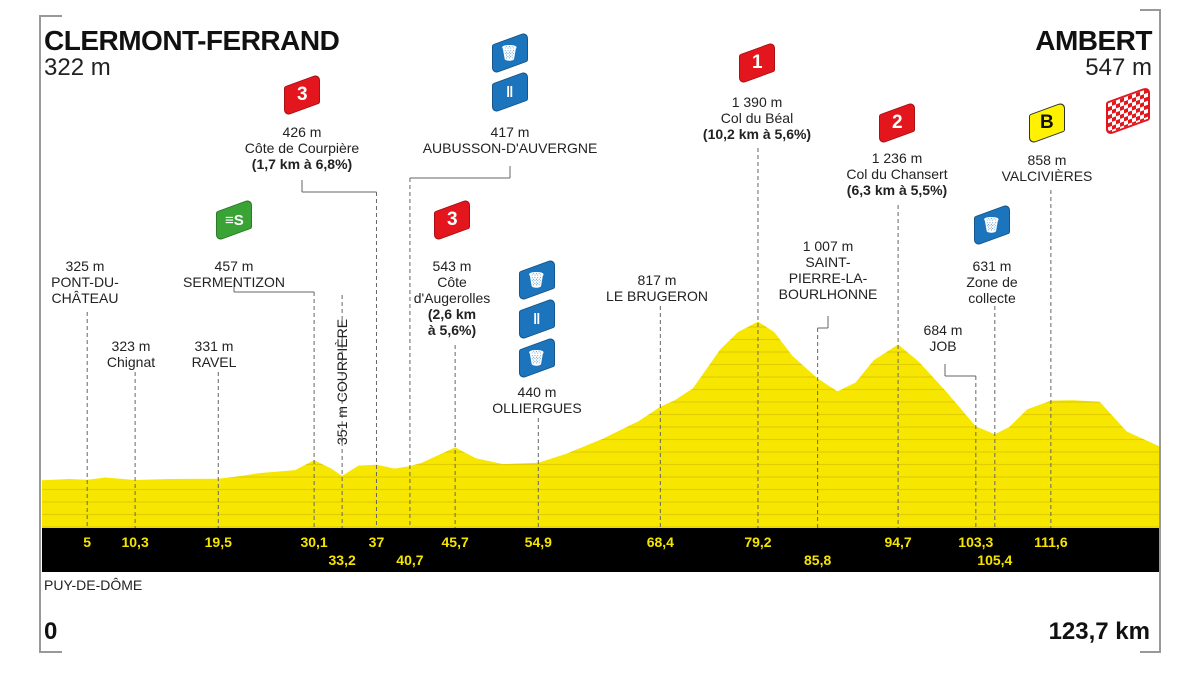 This screenshot has height=675, width=1200. Describe the element at coordinates (758, 542) in the screenshot. I see `km-marker: 79,2` at that location.